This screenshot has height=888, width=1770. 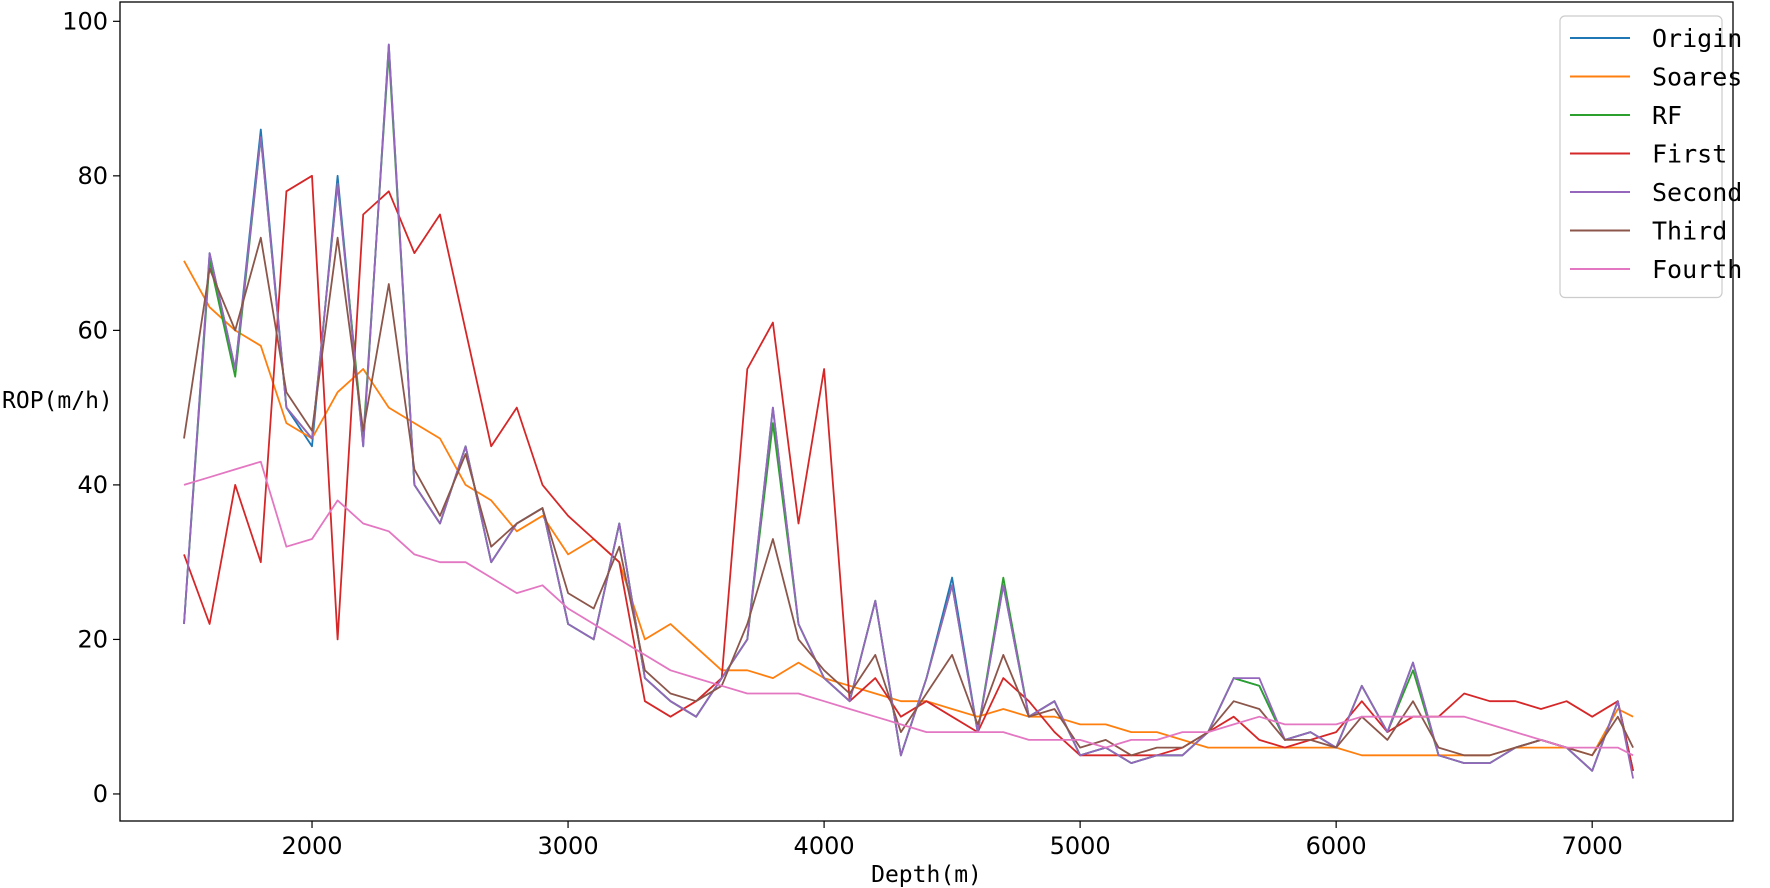 What do you see at coordinates (1689, 154) in the screenshot?
I see `legend-label-first: First` at bounding box center [1689, 154].